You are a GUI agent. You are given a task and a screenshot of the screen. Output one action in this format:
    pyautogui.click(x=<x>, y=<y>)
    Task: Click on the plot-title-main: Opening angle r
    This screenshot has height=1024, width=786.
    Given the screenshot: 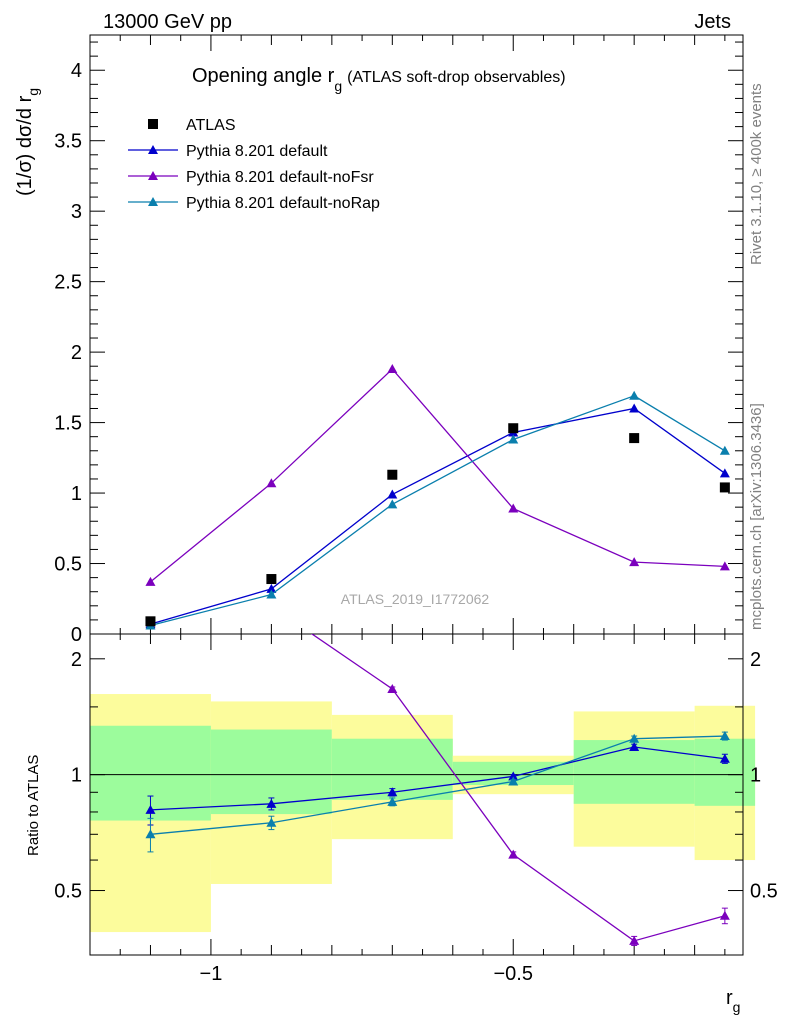 What is the action you would take?
    pyautogui.click(x=263, y=76)
    